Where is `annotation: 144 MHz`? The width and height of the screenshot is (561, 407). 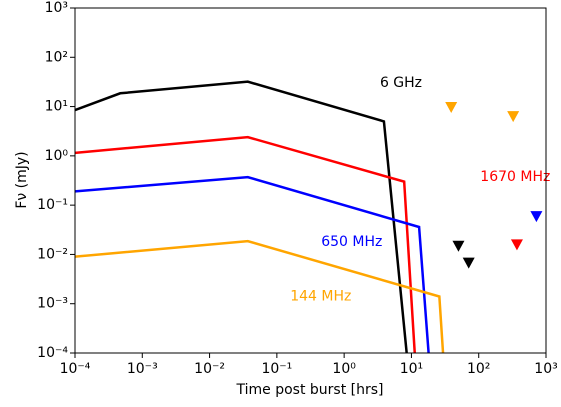 annotation: 144 MHz is located at coordinates (320, 297).